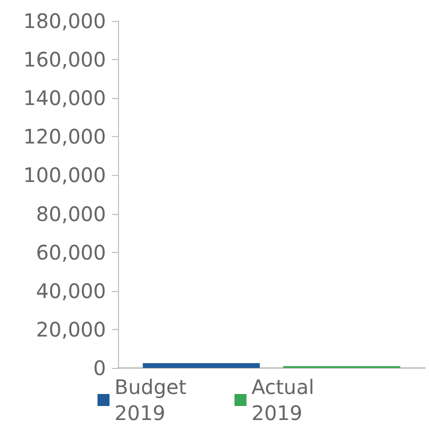 The image size is (429, 439). What do you see at coordinates (99, 368) in the screenshot?
I see `y-tick-label: 0` at bounding box center [99, 368].